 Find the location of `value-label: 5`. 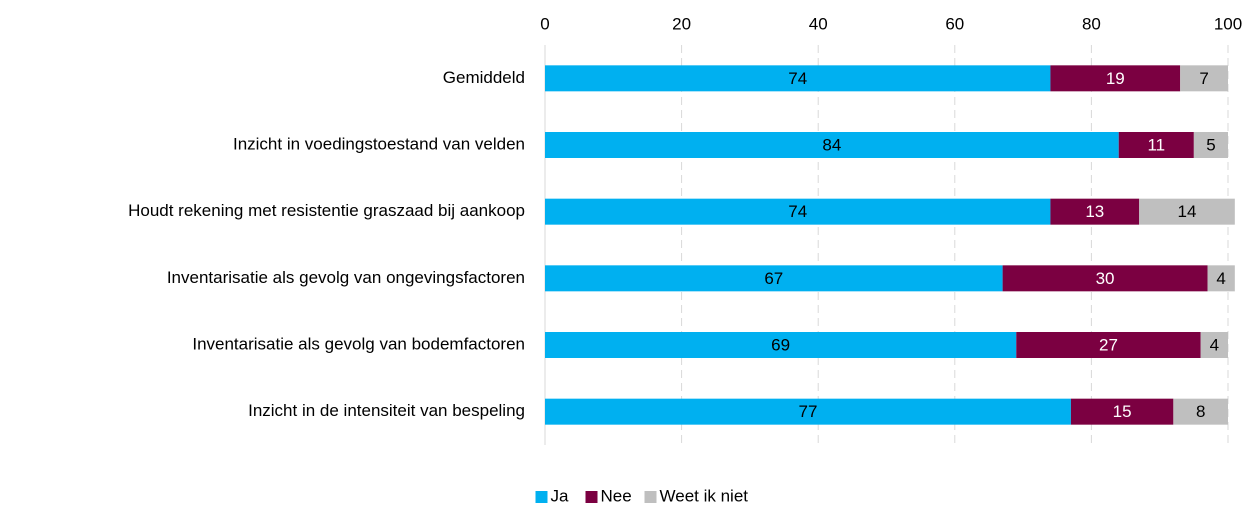

value-label: 5 is located at coordinates (1210, 144).